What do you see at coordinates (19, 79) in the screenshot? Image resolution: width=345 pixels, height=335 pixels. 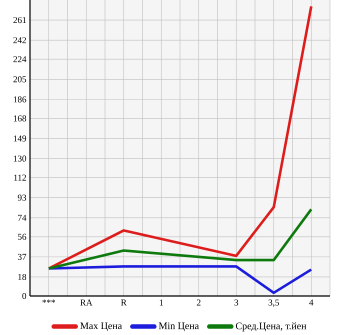 I see `y-tick-label: 205` at bounding box center [19, 79].